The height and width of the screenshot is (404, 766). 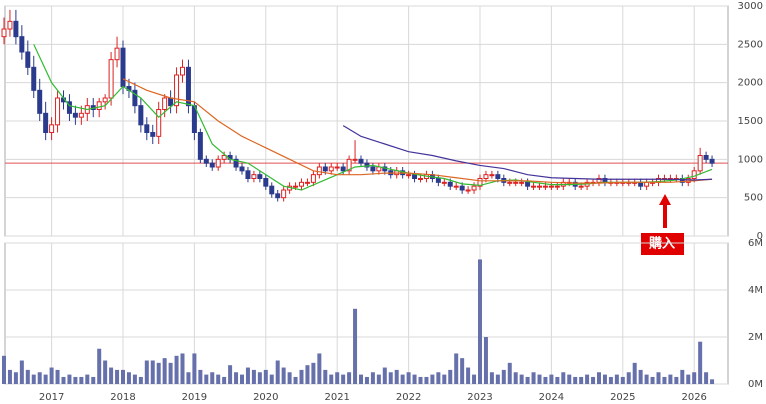 What do you see at coordinates (122, 397) in the screenshot?
I see `x-tick-label: 2018` at bounding box center [122, 397].